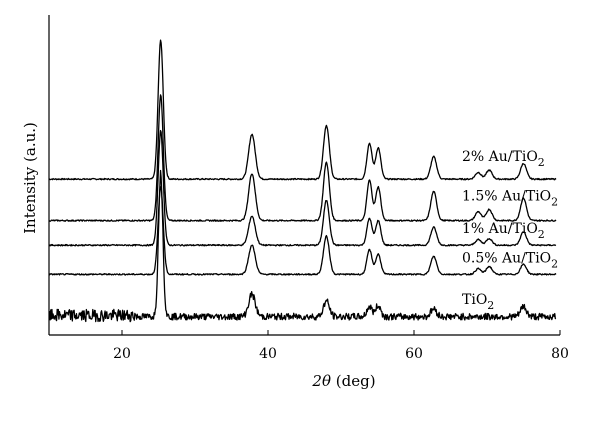 Image resolution: width=600 pixels, height=424 pixels. Describe the element at coordinates (341, 346) in the screenshot. I see `x-ticks: 20 40 60 80` at that location.